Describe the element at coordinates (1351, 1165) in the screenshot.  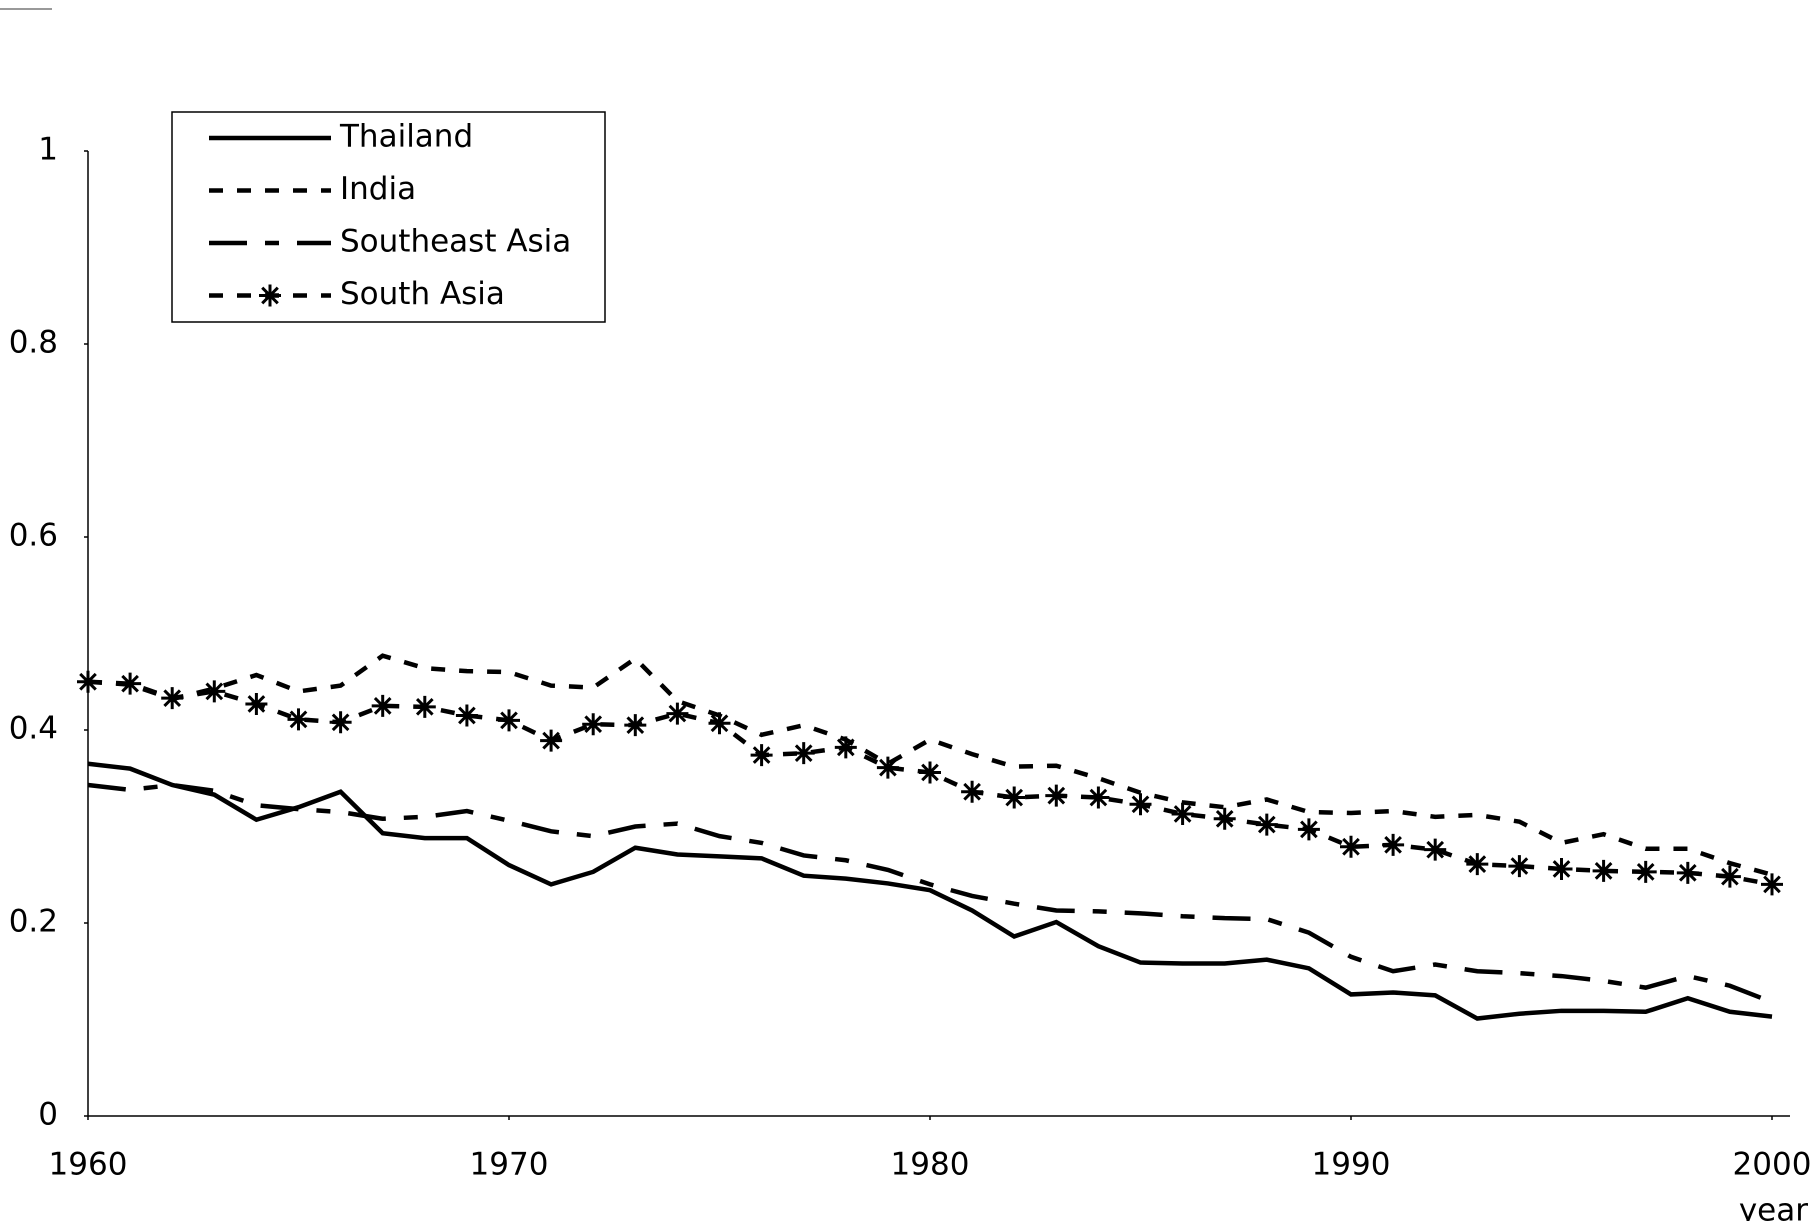
I see `x-tick-label: 1990` at that location.